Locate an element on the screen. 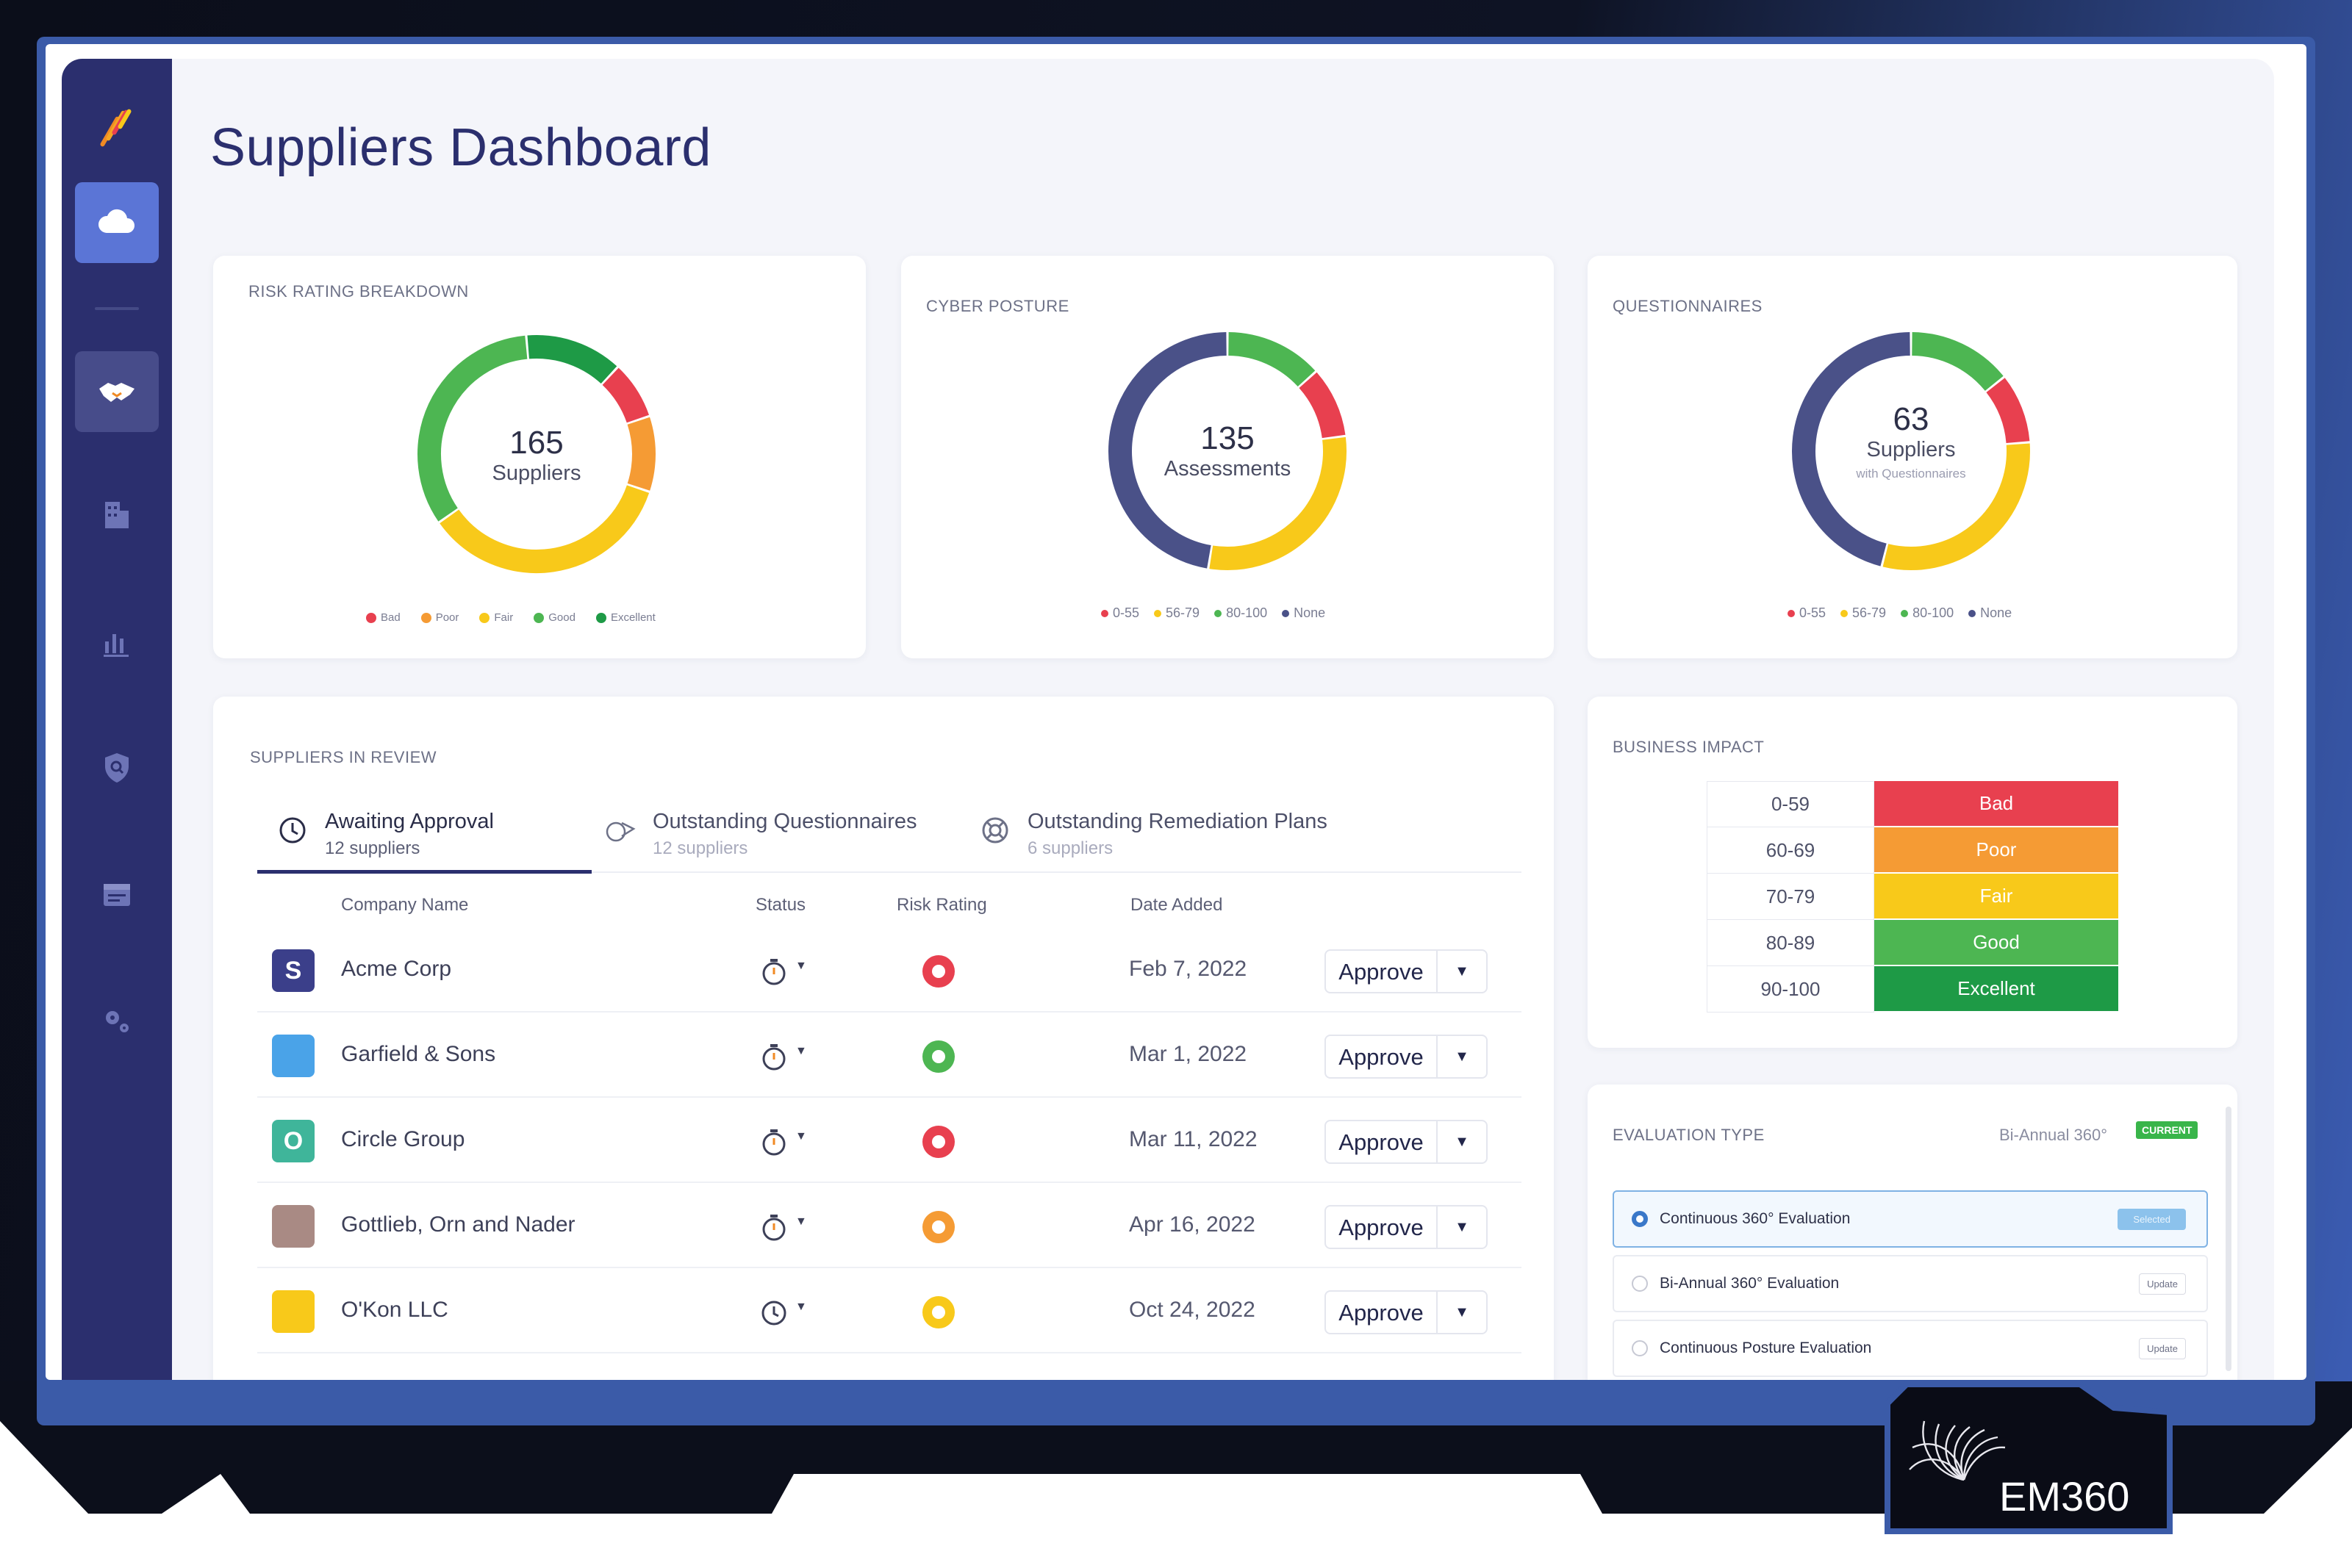 Image resolution: width=2352 pixels, height=1568 pixels. sidebar-item-security is located at coordinates (117, 768).